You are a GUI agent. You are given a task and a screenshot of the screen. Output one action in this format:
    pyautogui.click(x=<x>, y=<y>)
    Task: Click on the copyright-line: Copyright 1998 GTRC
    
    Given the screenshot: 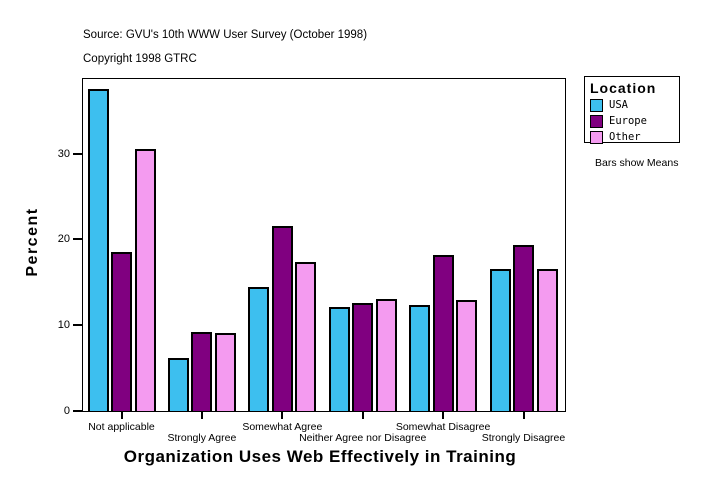 What is the action you would take?
    pyautogui.click(x=140, y=59)
    